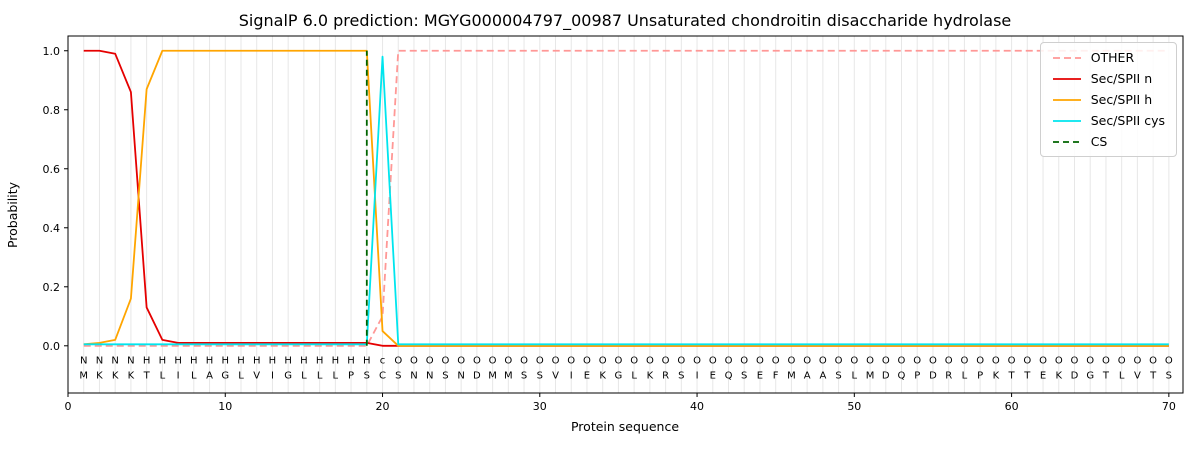 This screenshot has height=450, width=1200. I want to click on sequence-residue: Q, so click(729, 375).